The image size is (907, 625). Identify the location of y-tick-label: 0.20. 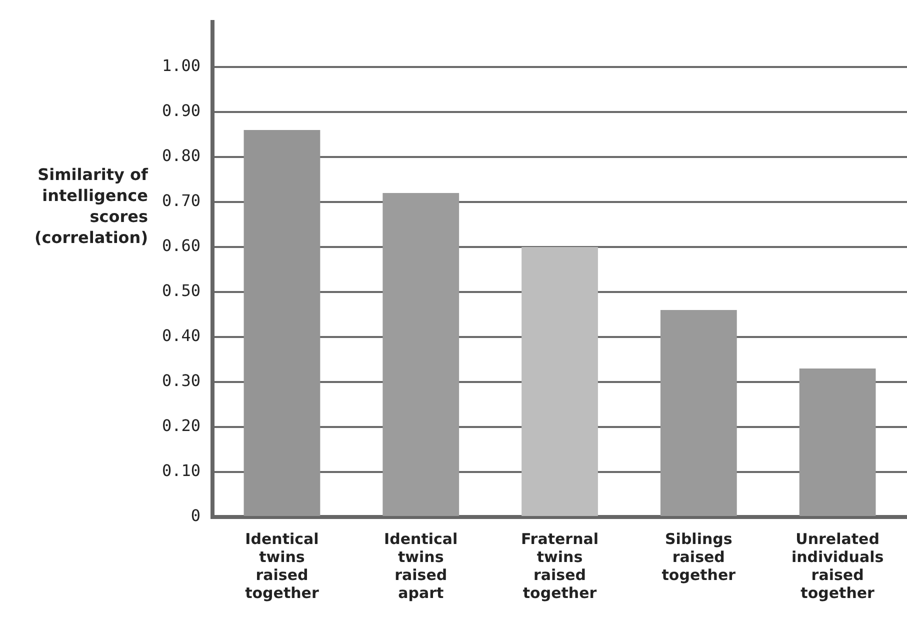
(181, 426).